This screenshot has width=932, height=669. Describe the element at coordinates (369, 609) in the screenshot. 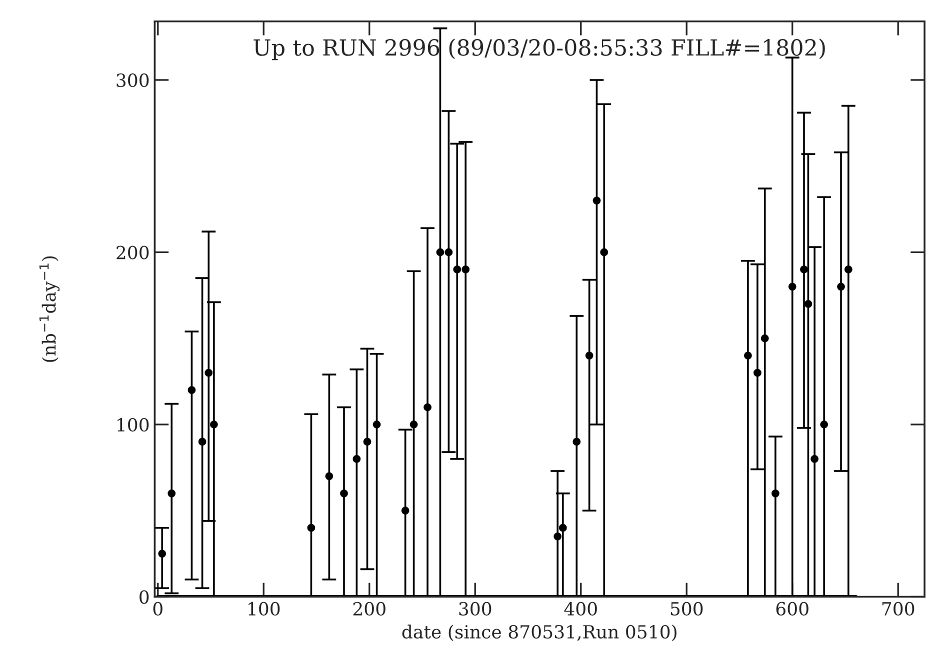

I see `x-tick-label: 200` at that location.